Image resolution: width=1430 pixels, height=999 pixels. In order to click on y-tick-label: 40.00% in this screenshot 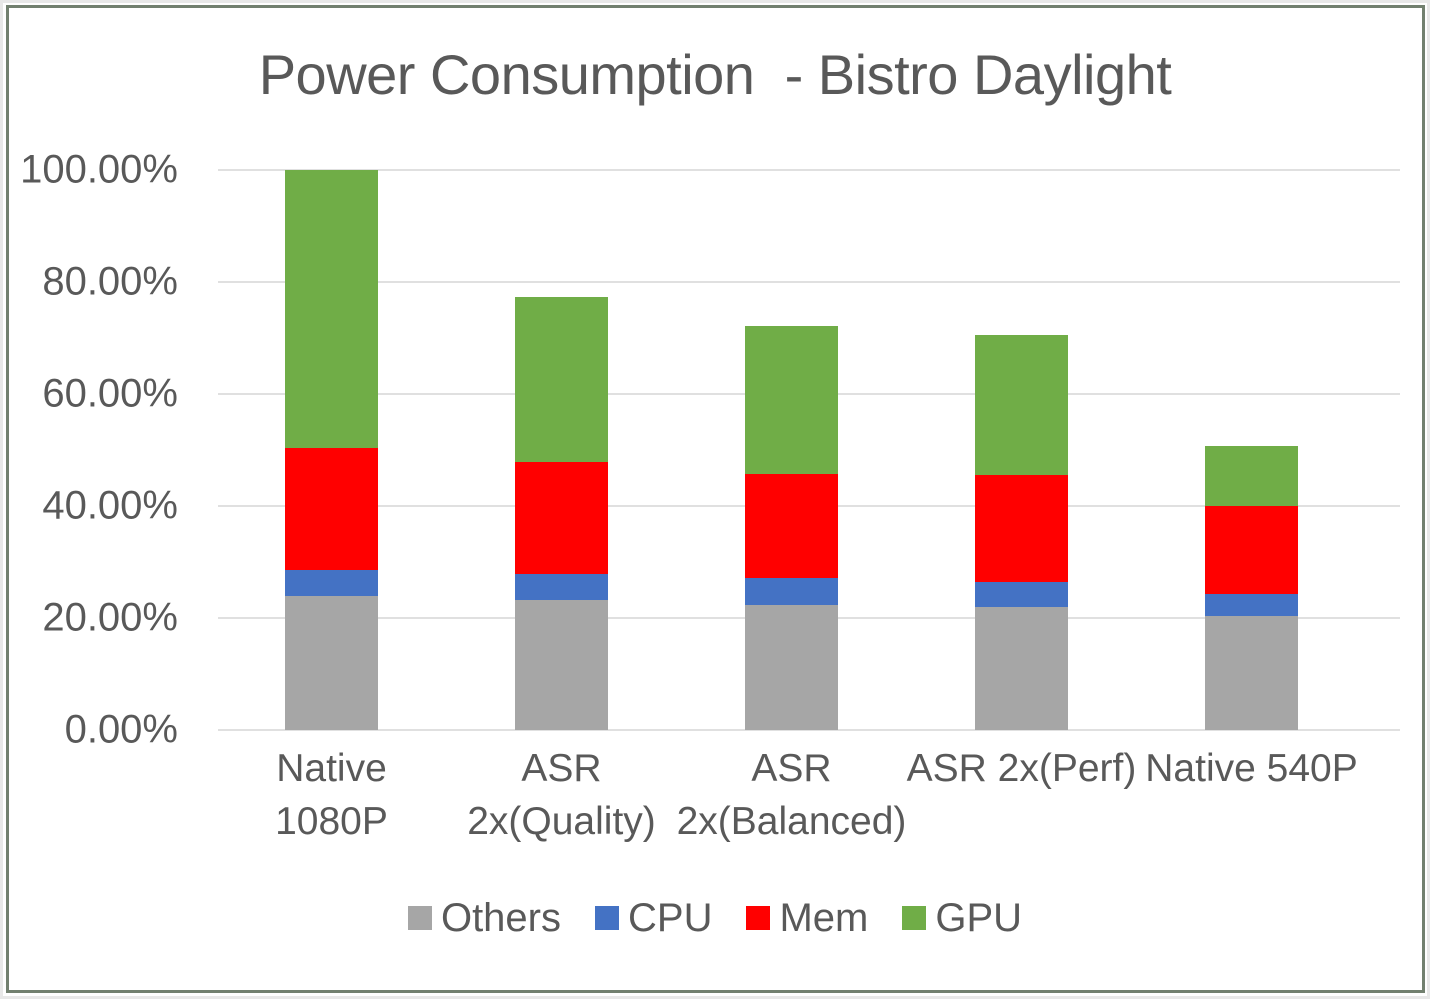, I will do `click(110, 505)`.